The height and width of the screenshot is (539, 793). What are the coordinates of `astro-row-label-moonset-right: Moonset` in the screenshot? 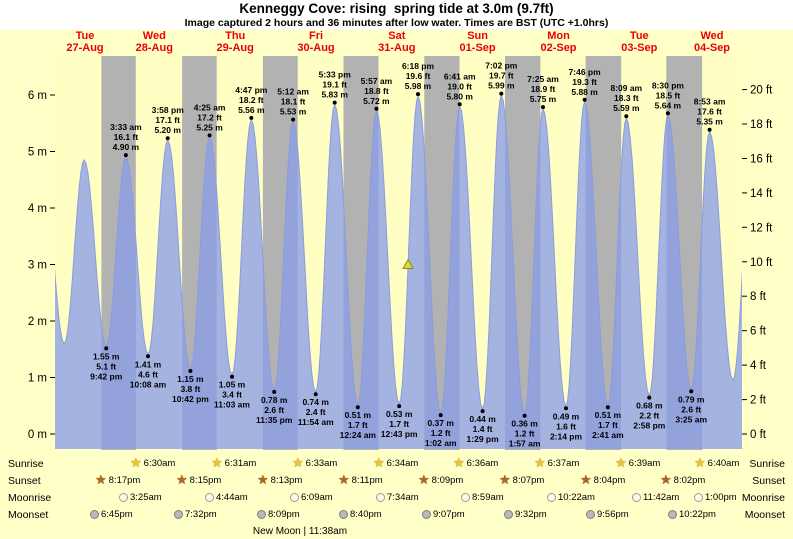 It's located at (764, 515).